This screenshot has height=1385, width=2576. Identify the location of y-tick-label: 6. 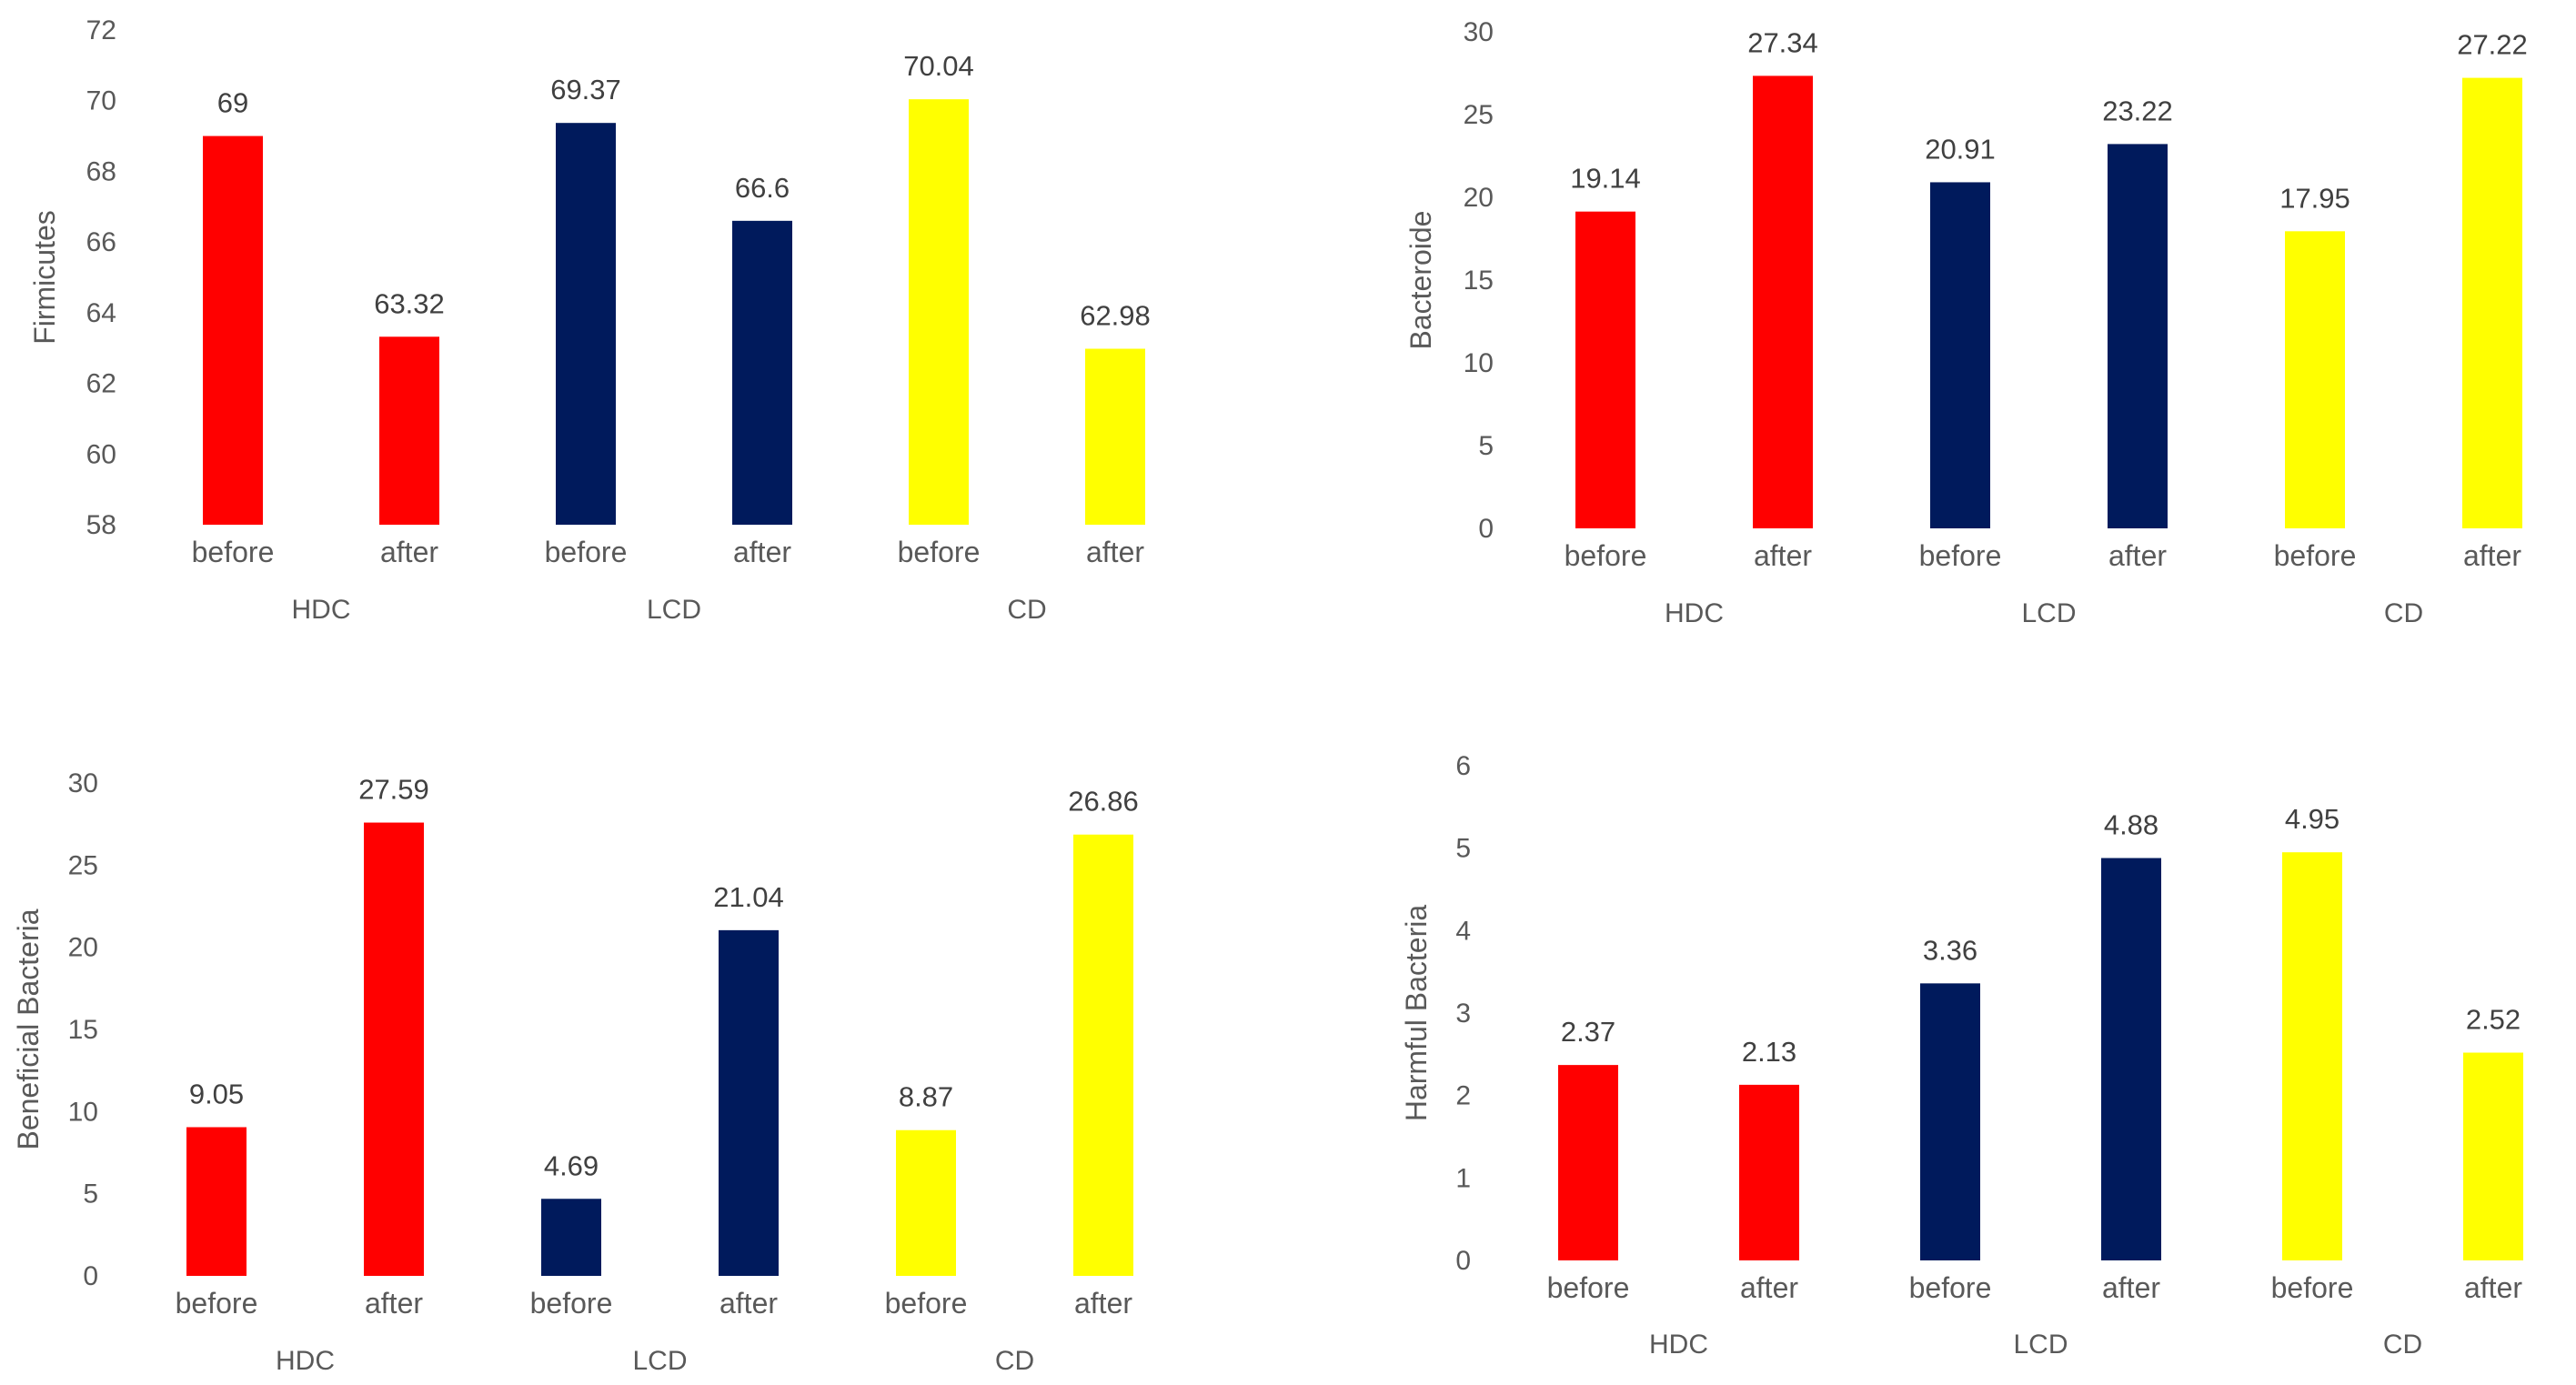
(1463, 766).